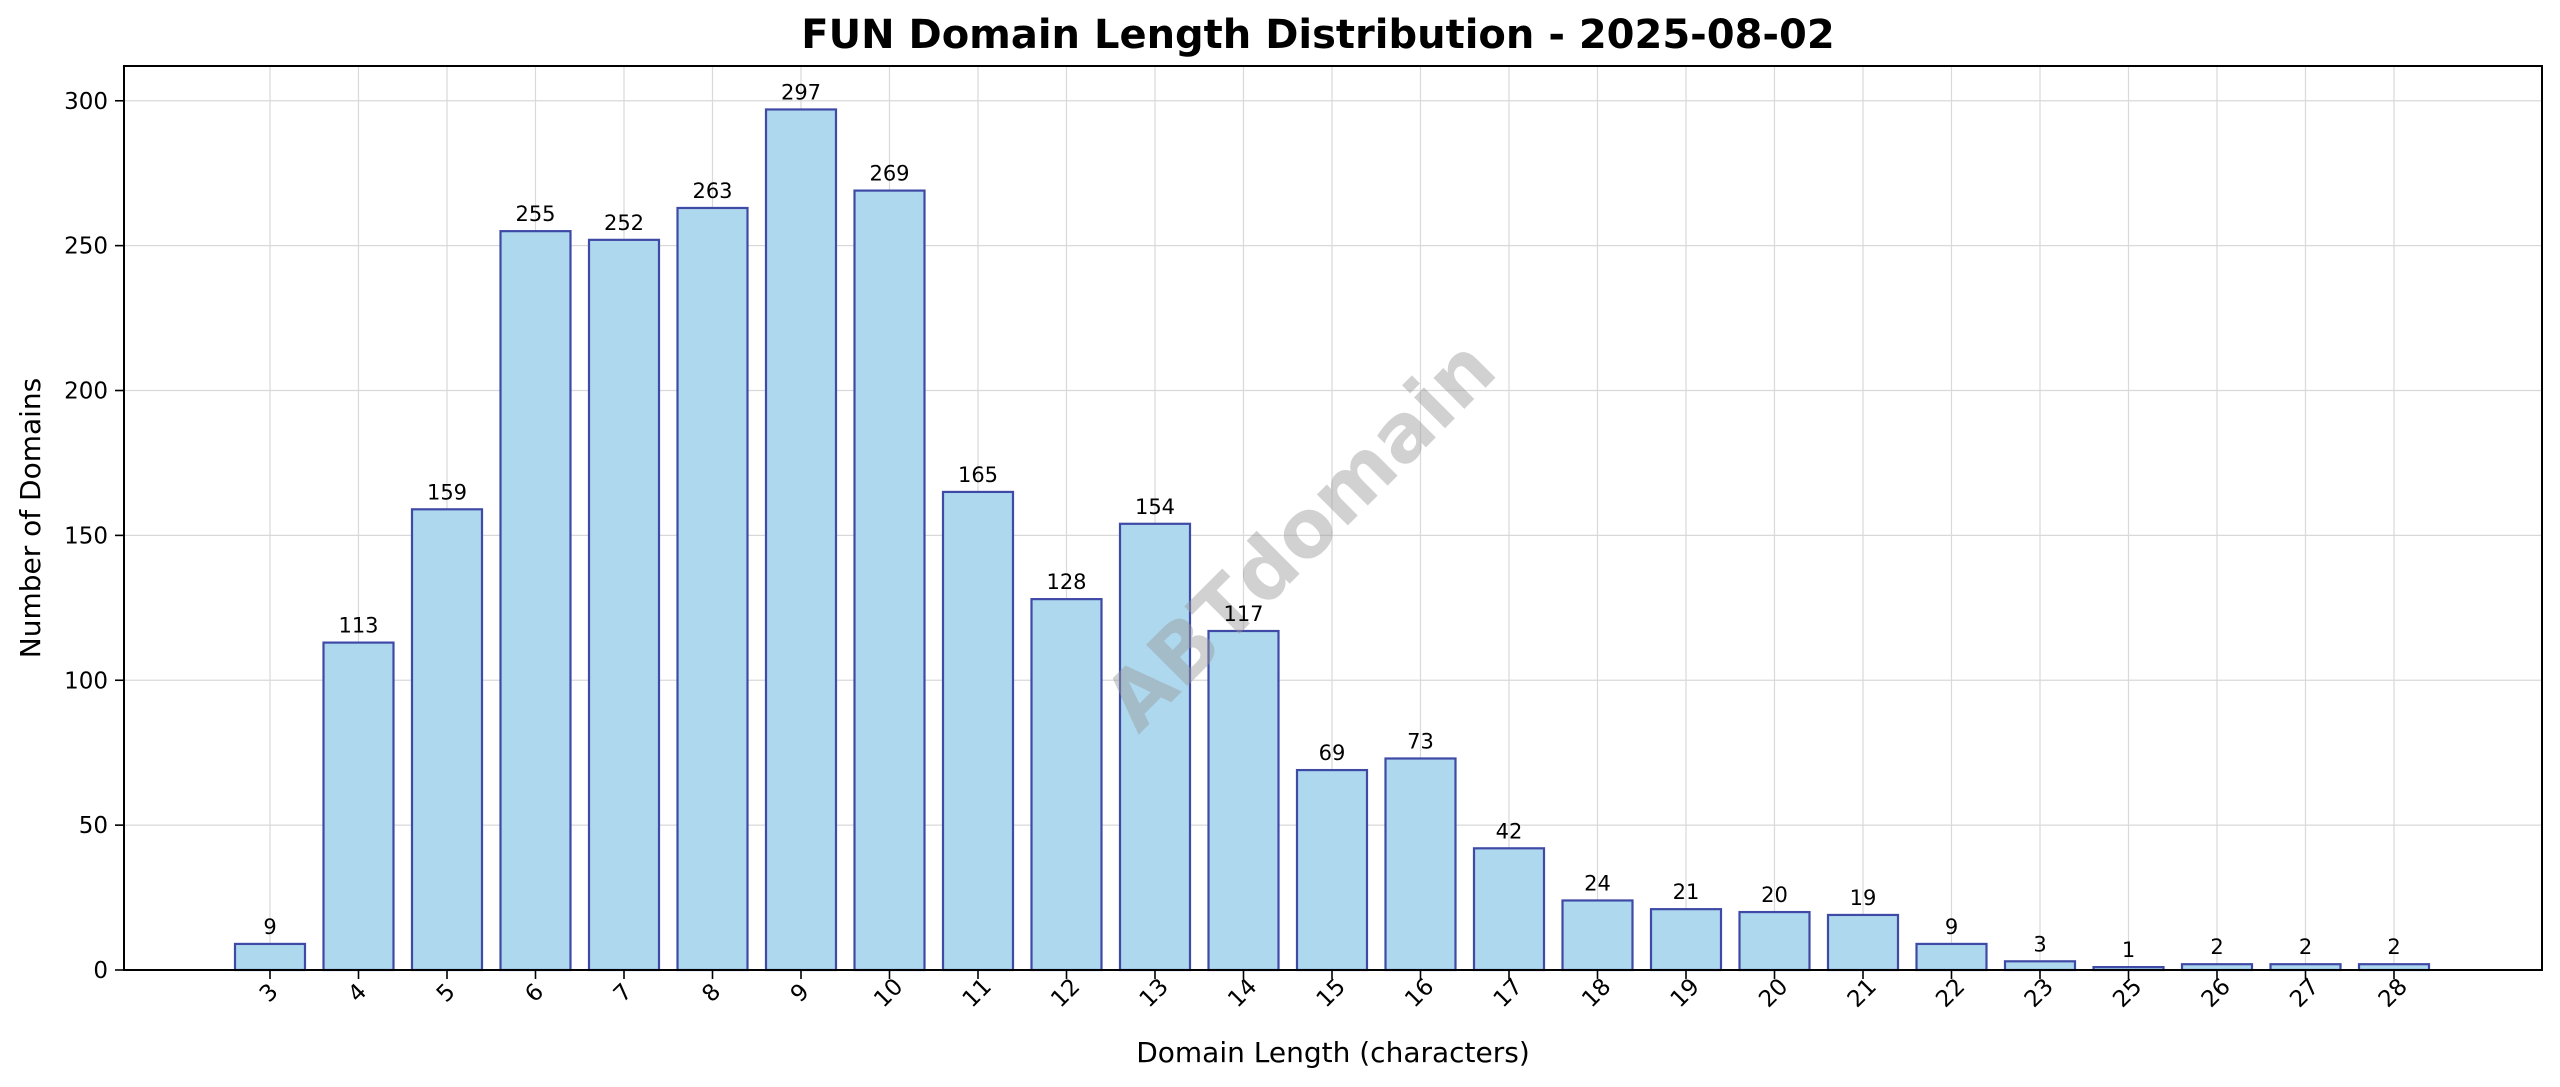  I want to click on data-label-12: 128, so click(1066, 582).